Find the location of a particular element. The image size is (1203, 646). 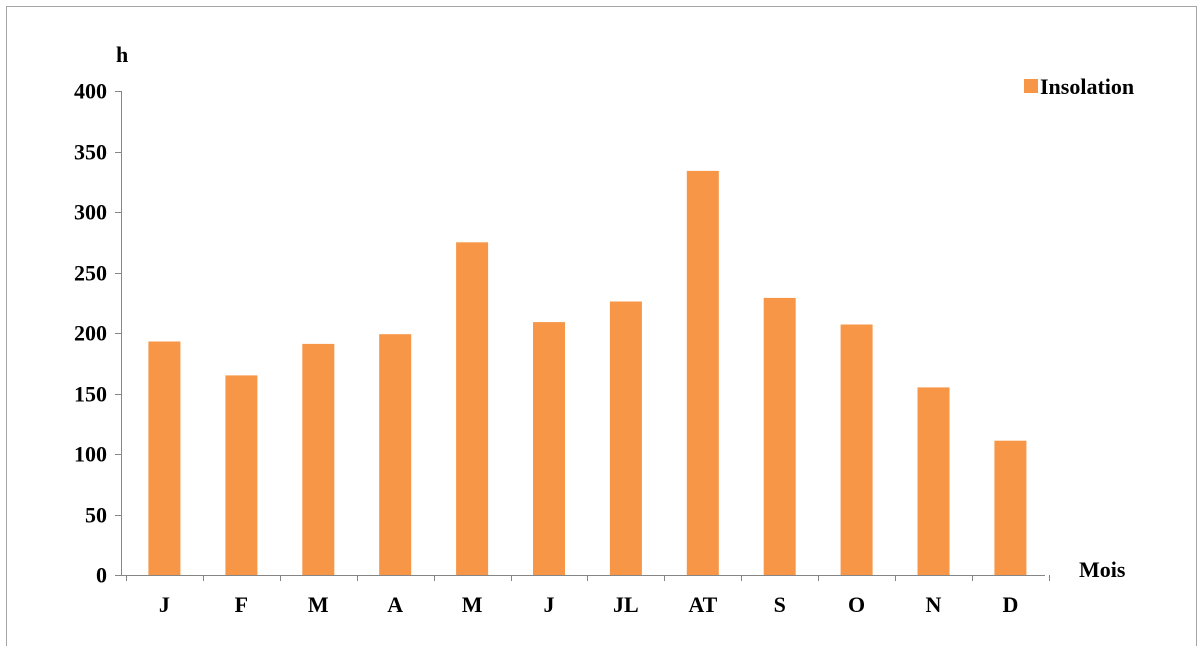

x-tick-label-2: F is located at coordinates (241, 604).